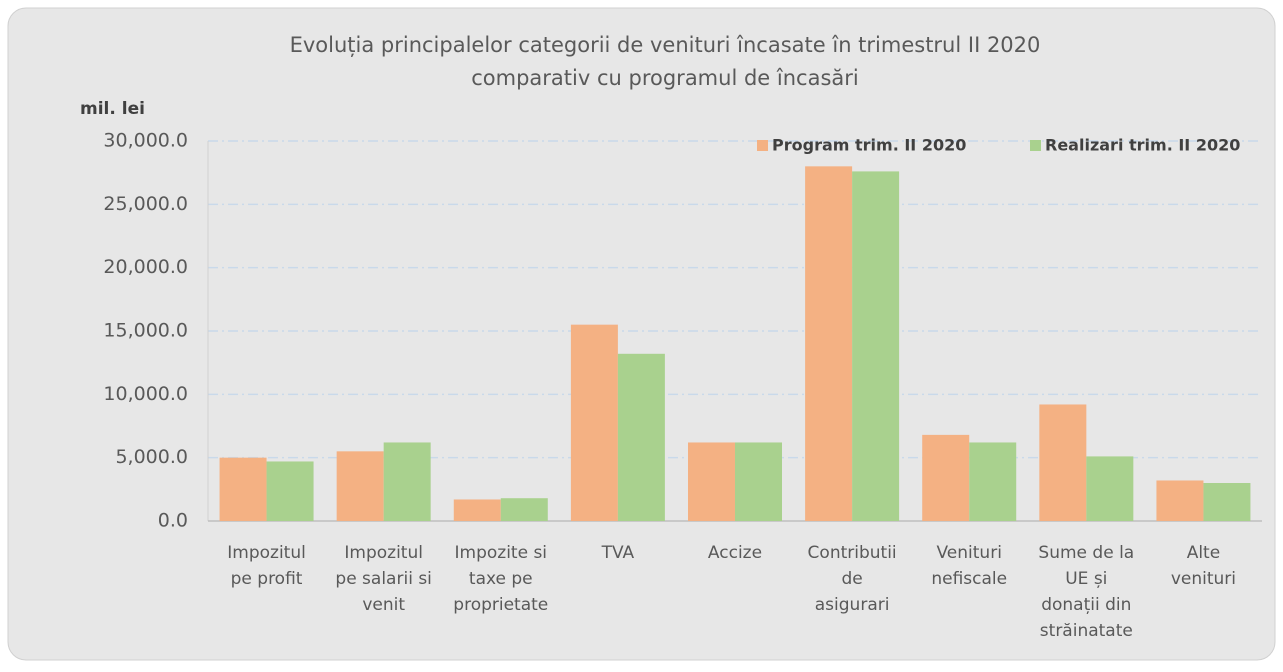 The height and width of the screenshot is (672, 1283). What do you see at coordinates (145, 141) in the screenshot?
I see `y-tick-label: 30,000.0` at bounding box center [145, 141].